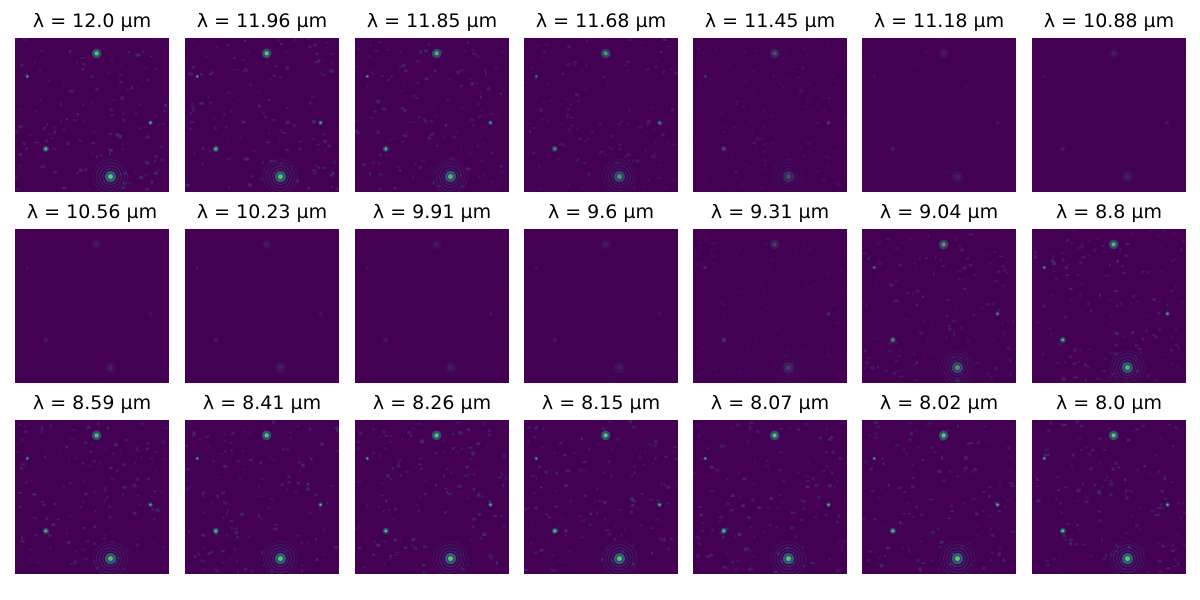 The width and height of the screenshot is (1200, 600). Describe the element at coordinates (432, 21) in the screenshot. I see `panel-title: λ = 11.85 µm` at that location.